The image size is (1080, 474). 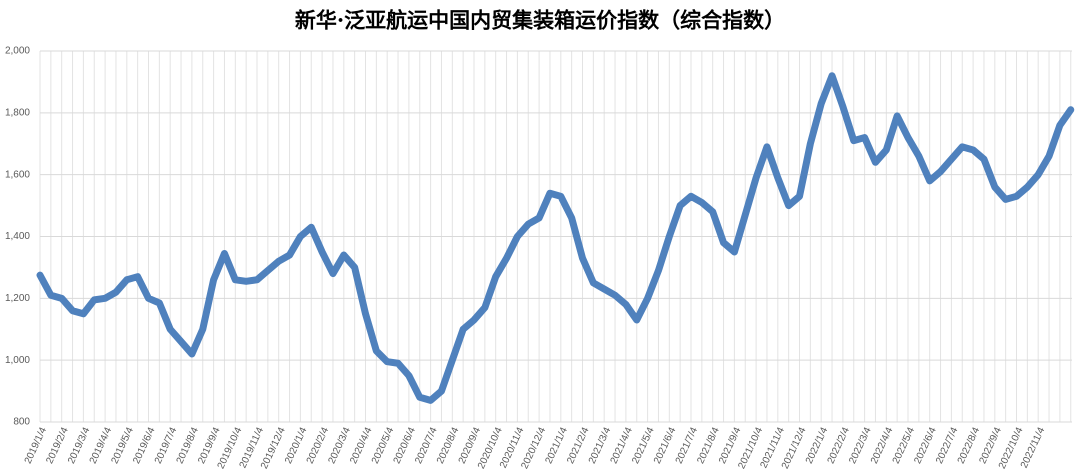 I want to click on chart-title: 新华·泛亚航运中国内贸集装箱运价指数（综合指数）, so click(x=540, y=20).